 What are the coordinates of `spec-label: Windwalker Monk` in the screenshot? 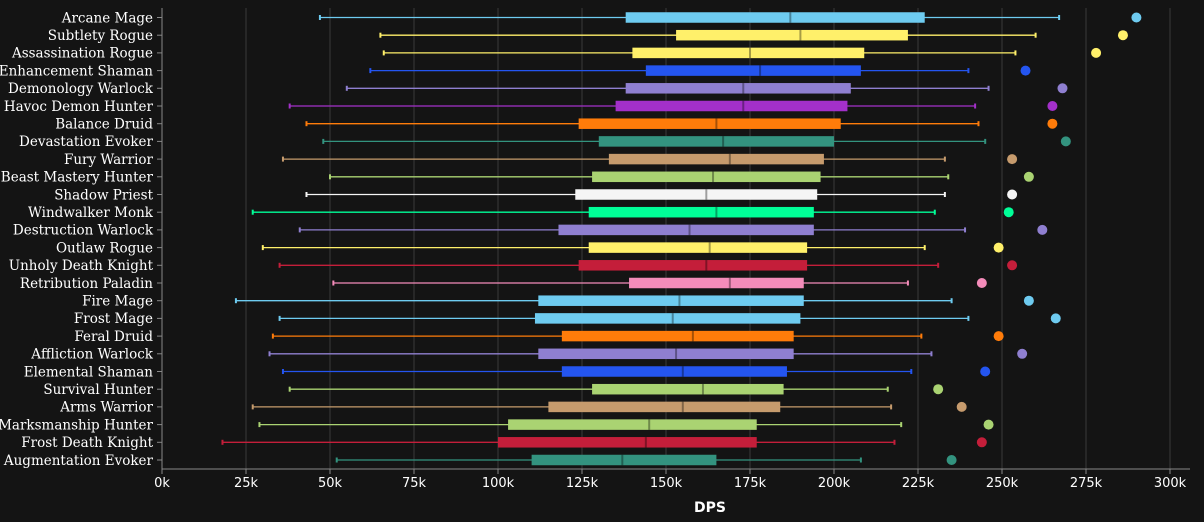 It's located at (91, 213).